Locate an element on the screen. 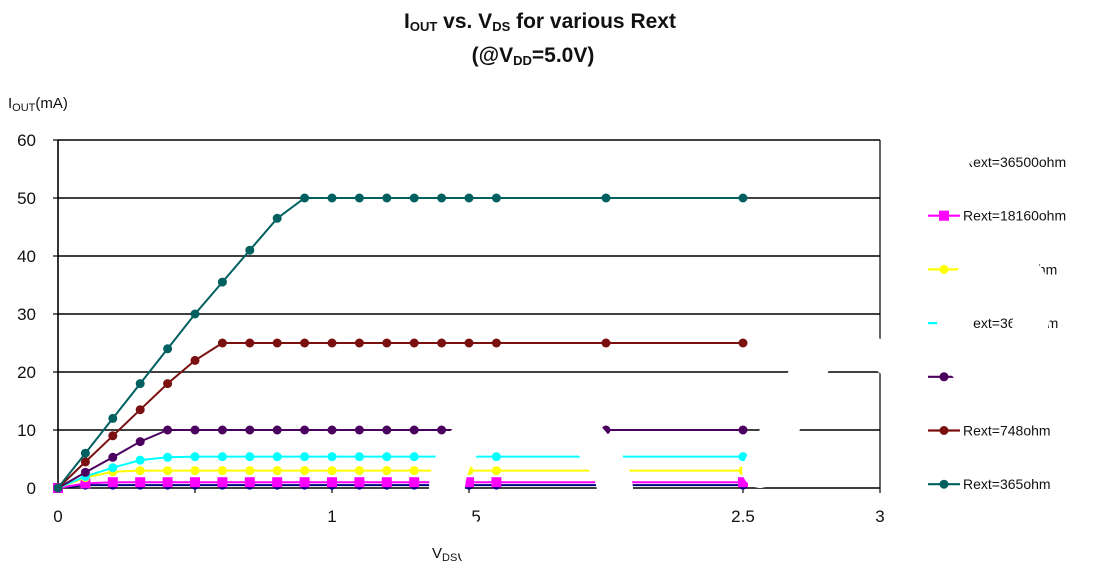 The width and height of the screenshot is (1110, 572). legend-label: Rext=18160ohm is located at coordinates (1014, 216).